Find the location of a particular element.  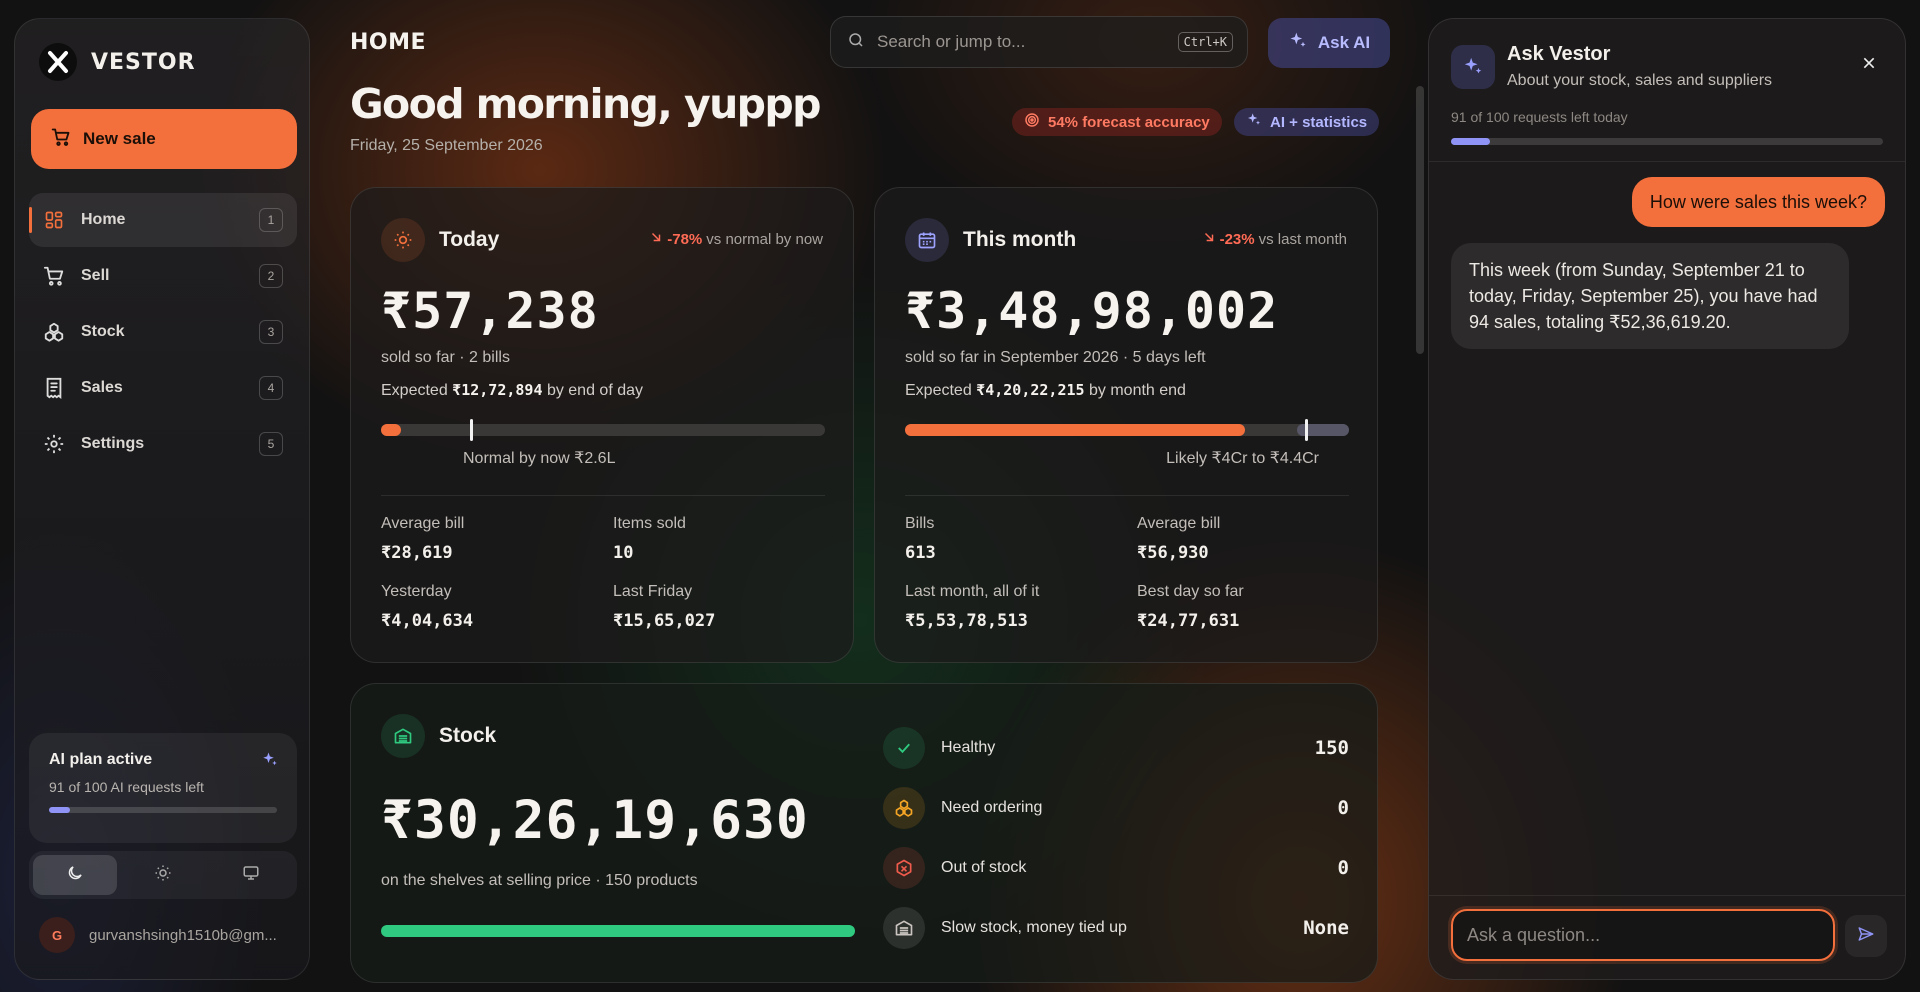

chat-subtitle: About your stock, sales and suppliers is located at coordinates (1640, 80).